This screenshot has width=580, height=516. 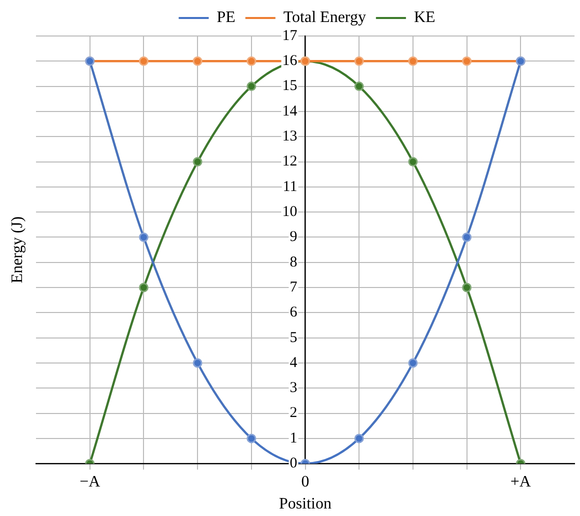 I want to click on y-tick-label: 2, so click(x=294, y=413).